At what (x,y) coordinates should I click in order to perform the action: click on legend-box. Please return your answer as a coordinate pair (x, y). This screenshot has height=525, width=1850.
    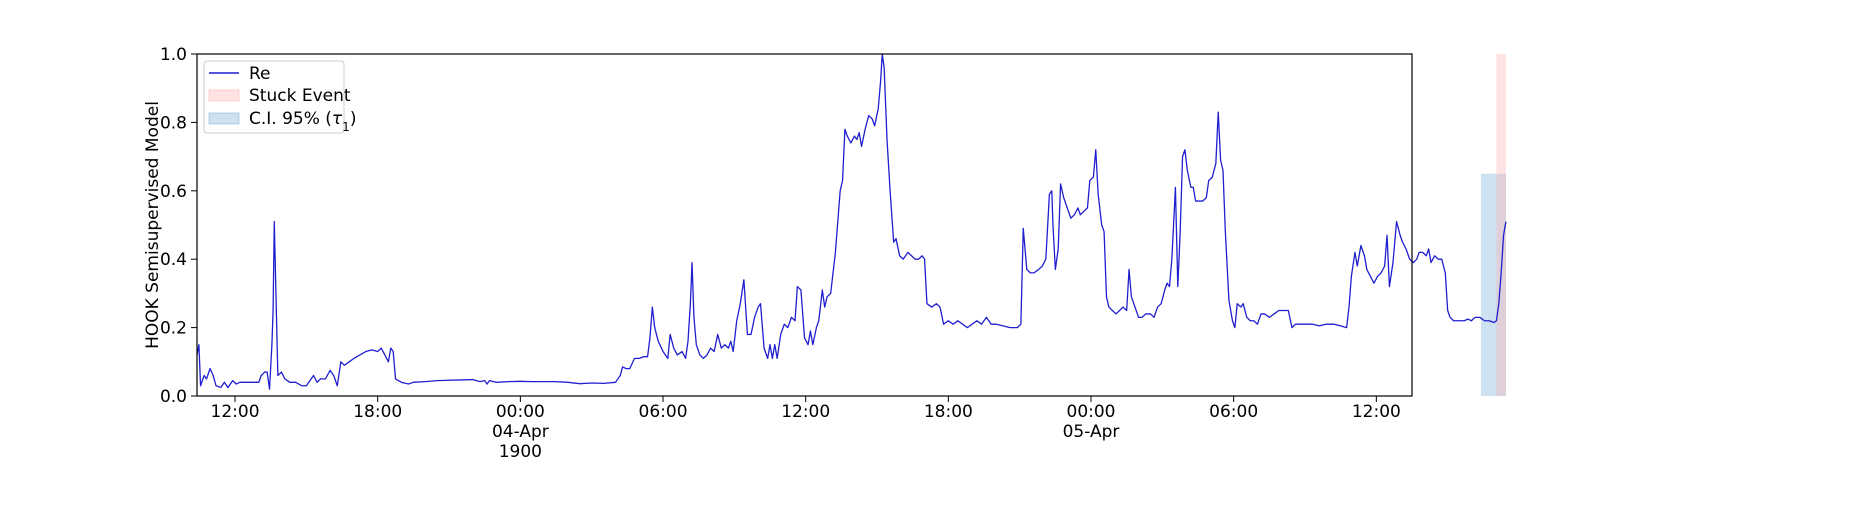
    Looking at the image, I should click on (274, 97).